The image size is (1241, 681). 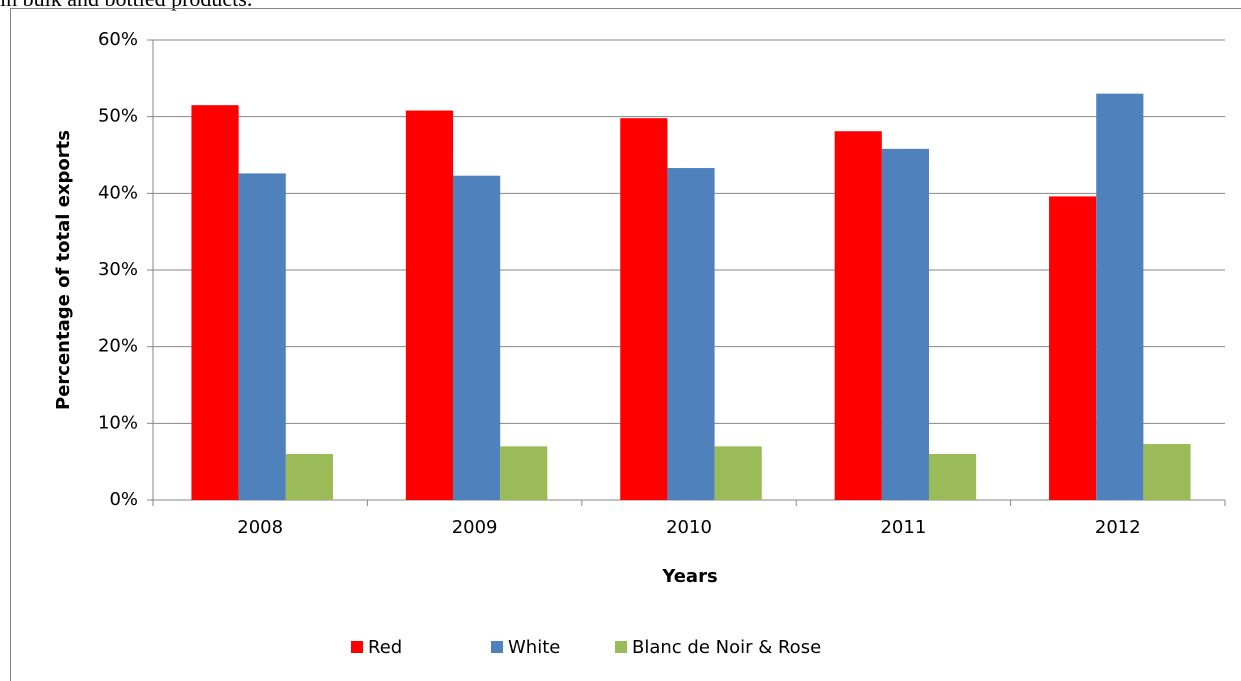 What do you see at coordinates (63, 270) in the screenshot?
I see `y-axis-title: Percentage of total exports` at bounding box center [63, 270].